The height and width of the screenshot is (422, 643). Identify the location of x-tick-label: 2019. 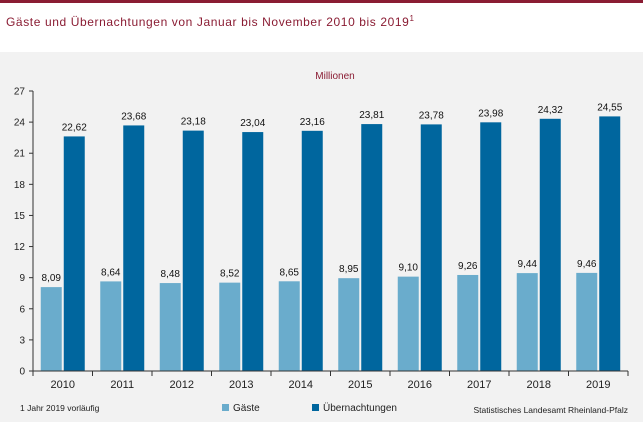
(598, 385).